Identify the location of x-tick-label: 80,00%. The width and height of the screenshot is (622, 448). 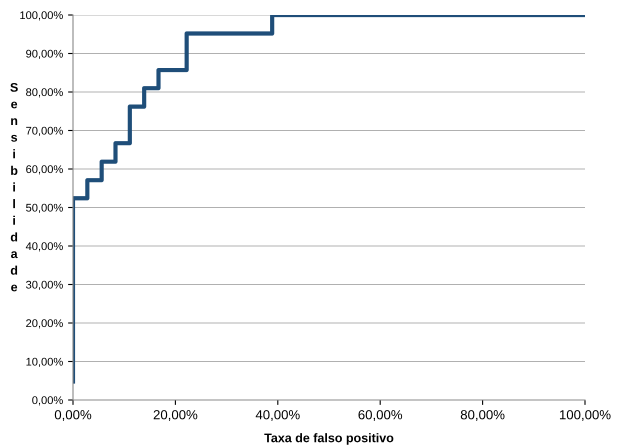
(482, 415).